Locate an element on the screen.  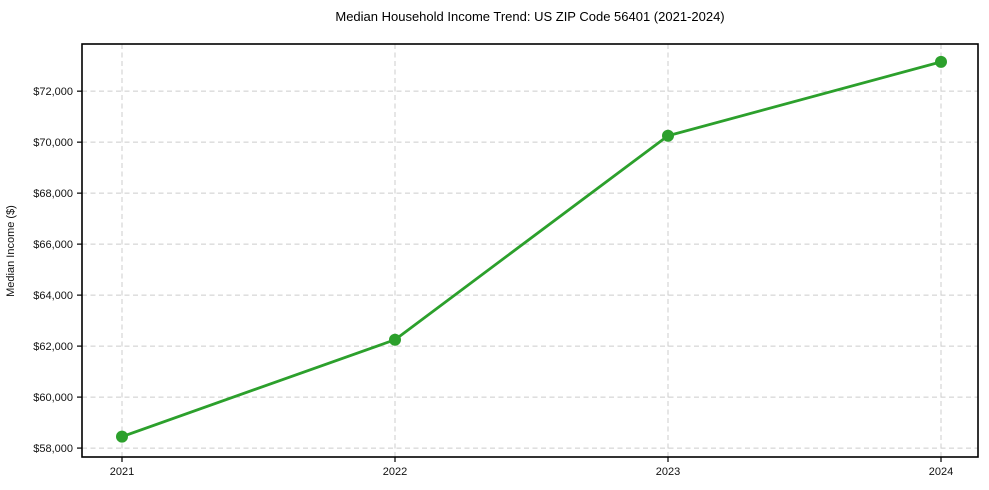
y-tick-label: $68,000 is located at coordinates (53, 194).